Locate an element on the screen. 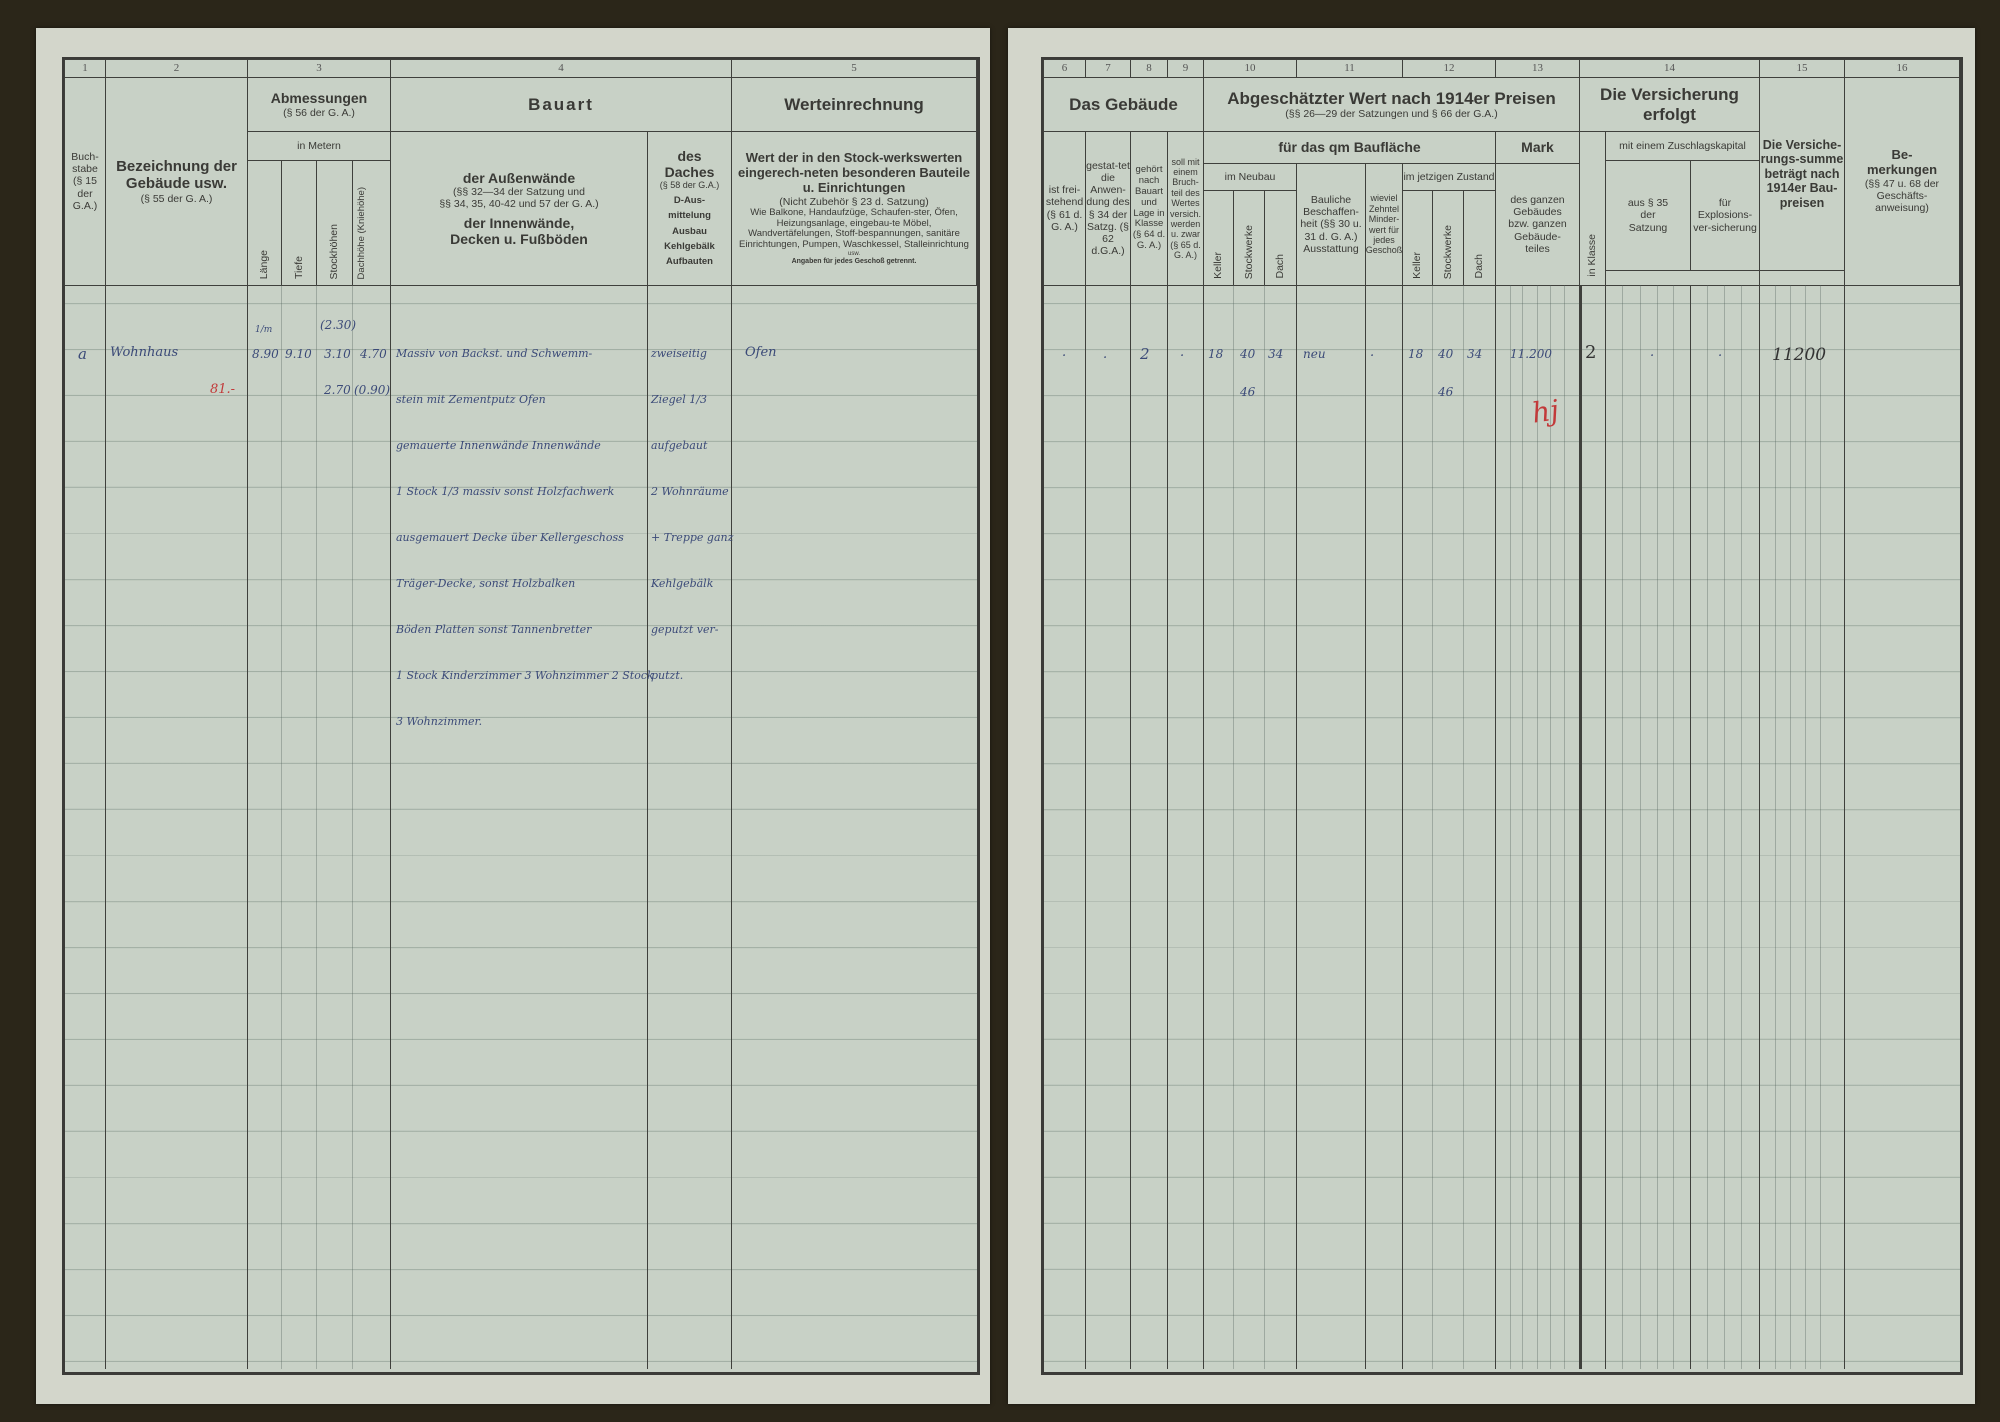 This screenshot has height=1422, width=2000. innenwaende-title: der Innenwände, Decken u. Fußböden is located at coordinates (519, 230).